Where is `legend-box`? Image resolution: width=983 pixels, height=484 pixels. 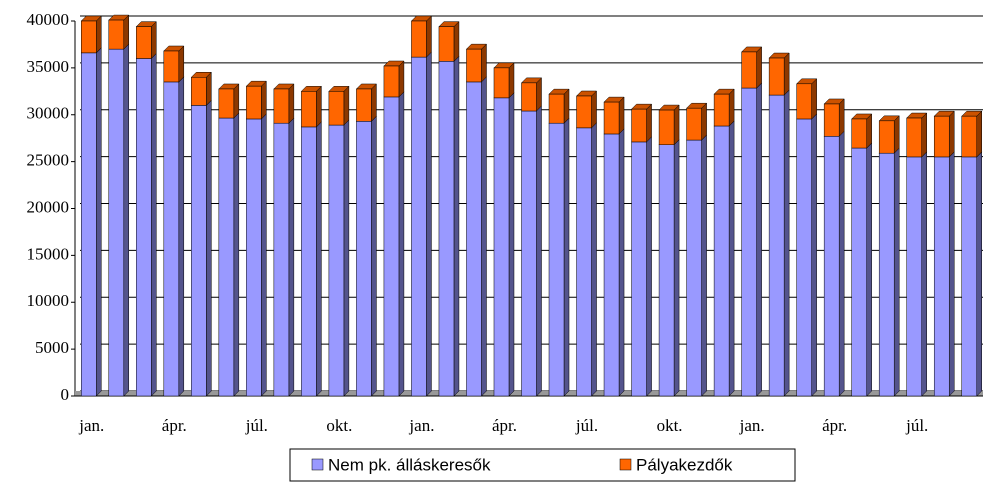 legend-box is located at coordinates (542, 465).